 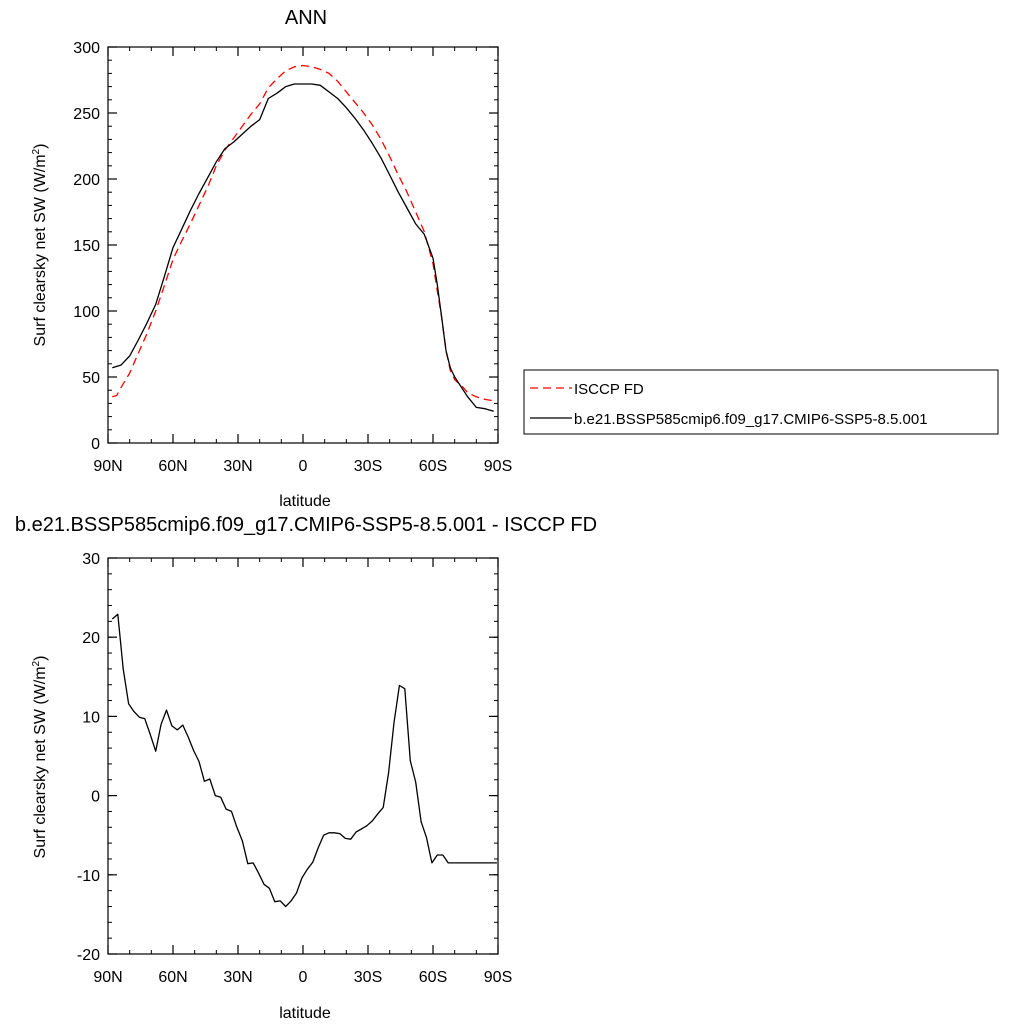 What do you see at coordinates (303, 247) in the screenshot?
I see `top-series-line-b` at bounding box center [303, 247].